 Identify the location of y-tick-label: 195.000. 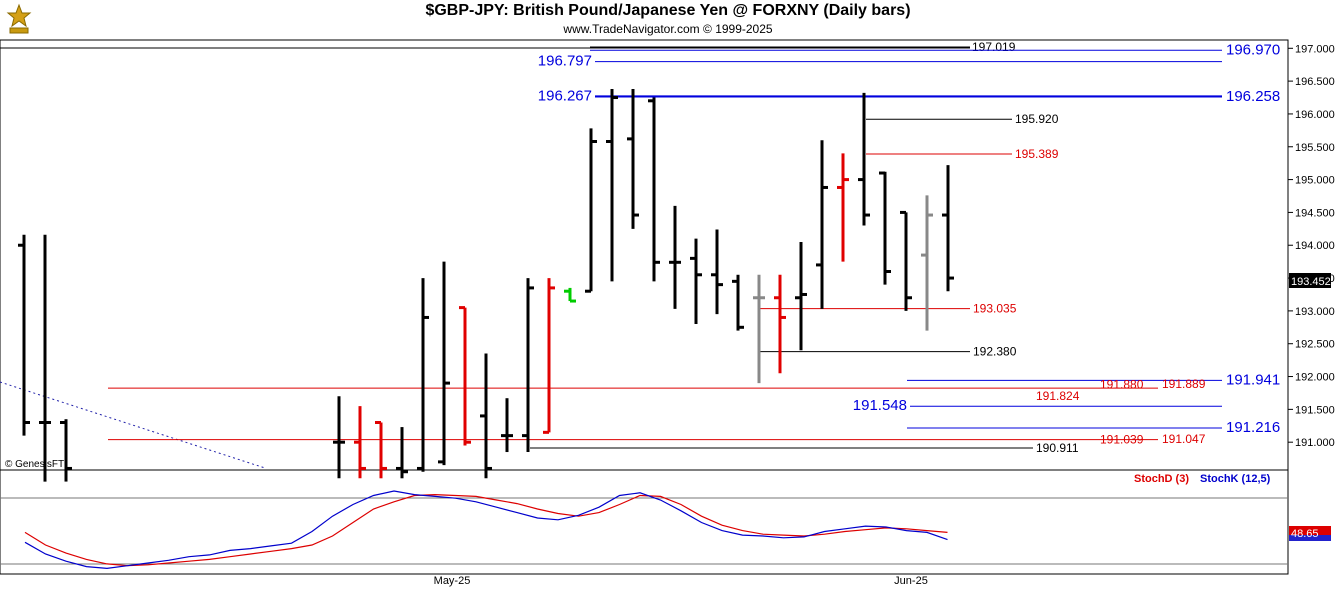
(1315, 181).